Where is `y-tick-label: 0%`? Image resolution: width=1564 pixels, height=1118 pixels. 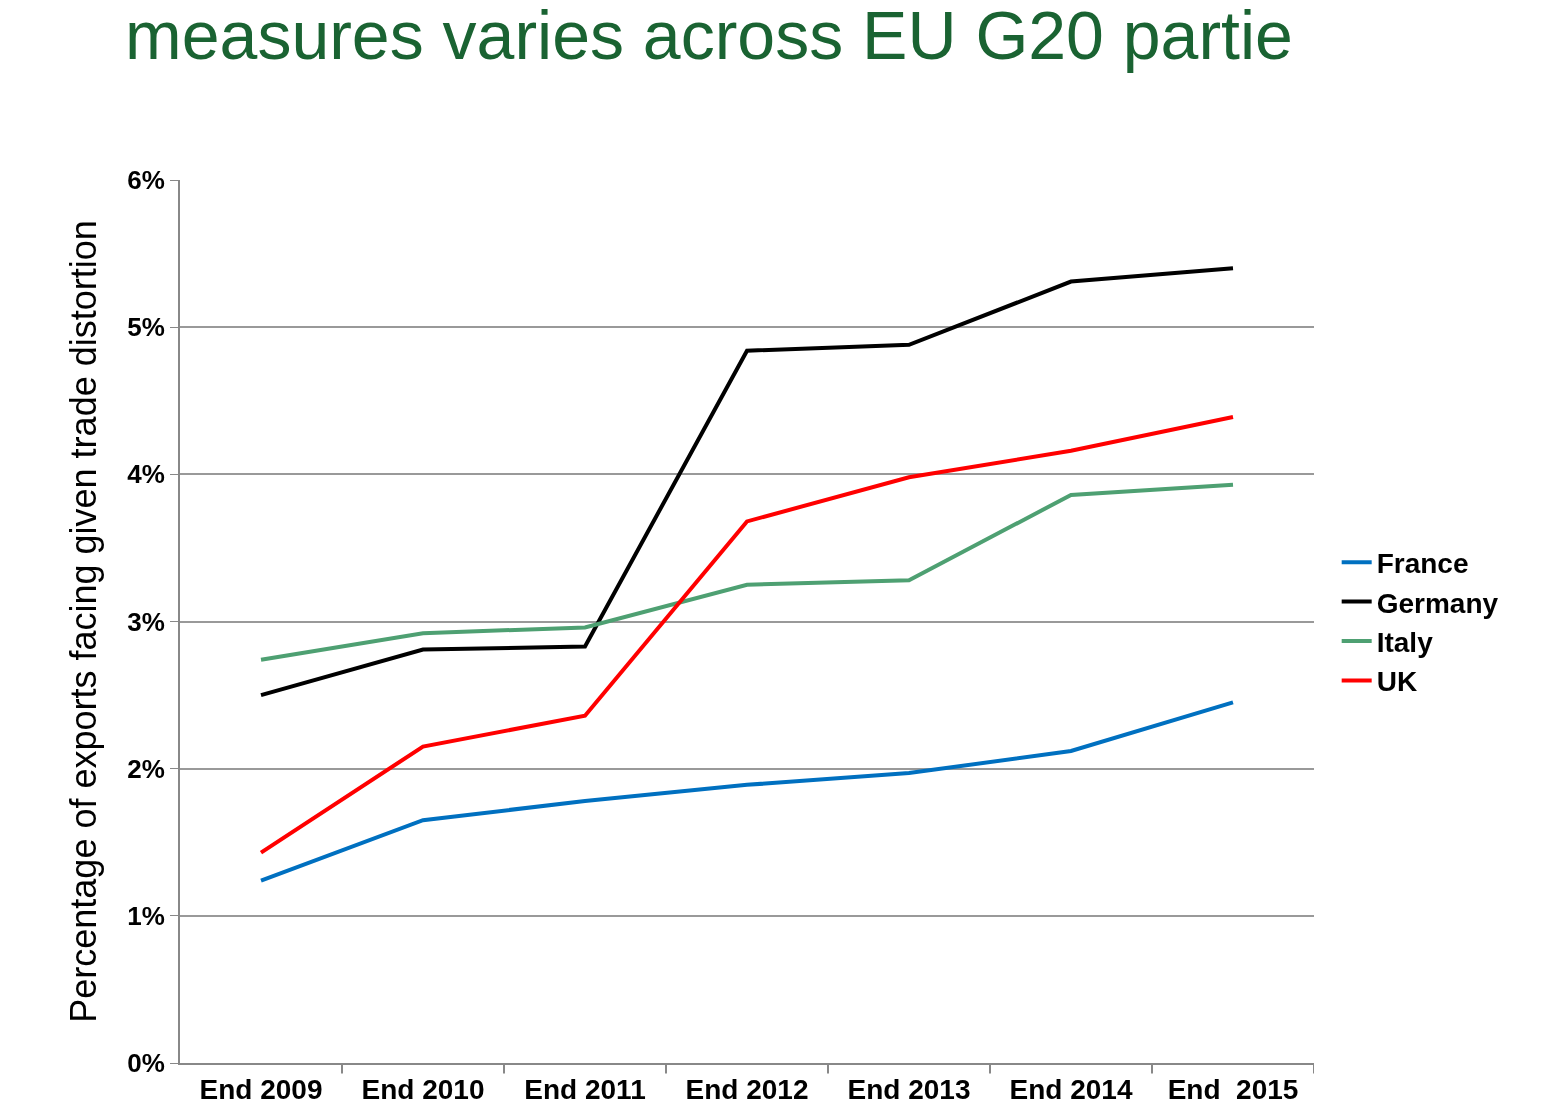
y-tick-label: 0% is located at coordinates (146, 1063).